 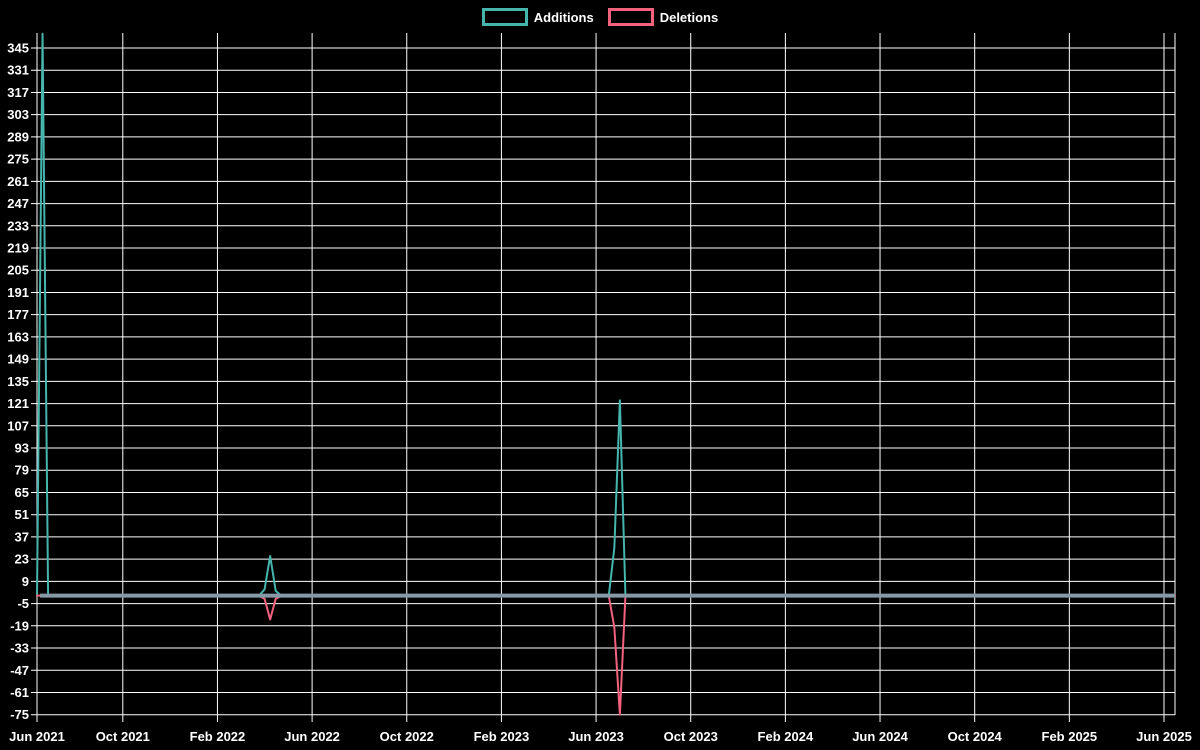 I want to click on x-tick-label: Jun 2024, so click(x=880, y=736).